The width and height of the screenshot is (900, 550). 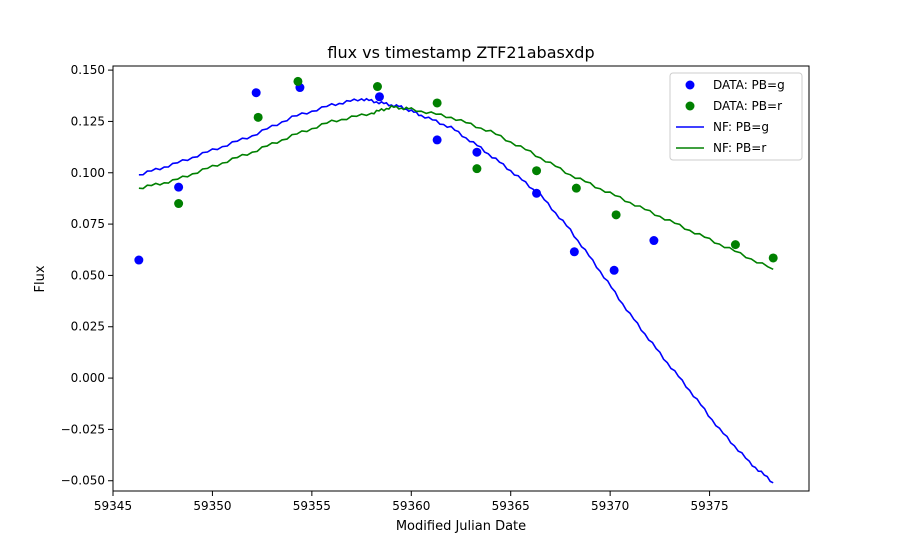 I want to click on y-tick-label: −0.050, so click(x=83, y=481).